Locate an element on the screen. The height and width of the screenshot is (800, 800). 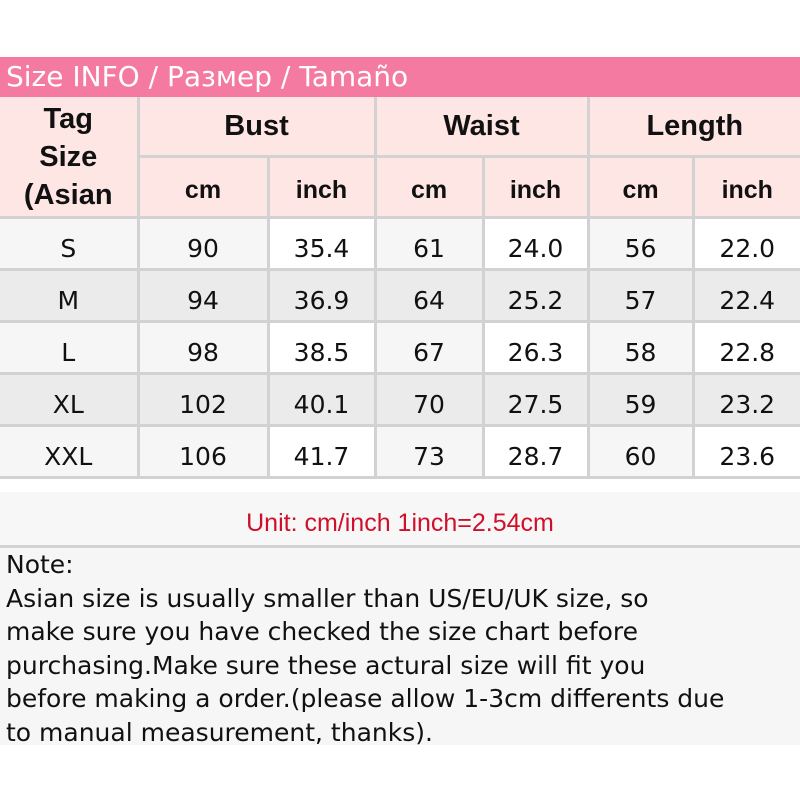
waist-header: Waist is located at coordinates (481, 127).